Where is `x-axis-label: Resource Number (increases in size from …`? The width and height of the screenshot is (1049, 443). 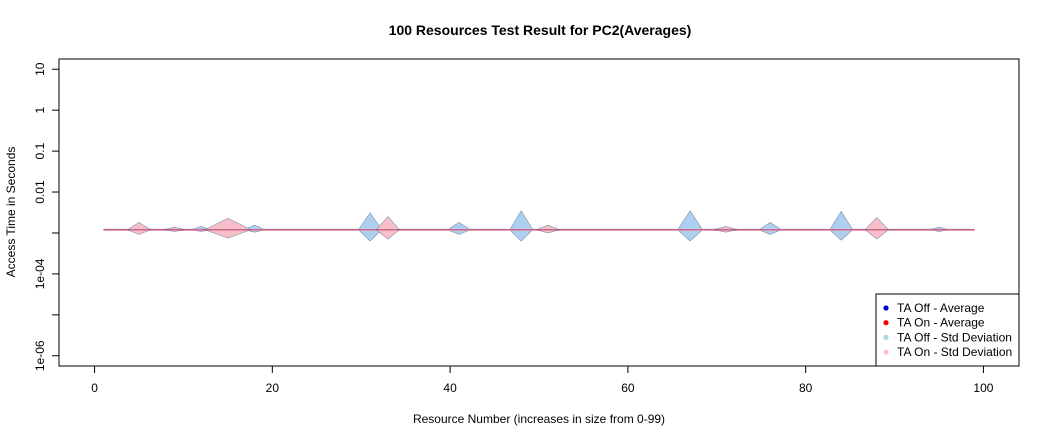
x-axis-label: Resource Number (increases in size from … is located at coordinates (539, 419).